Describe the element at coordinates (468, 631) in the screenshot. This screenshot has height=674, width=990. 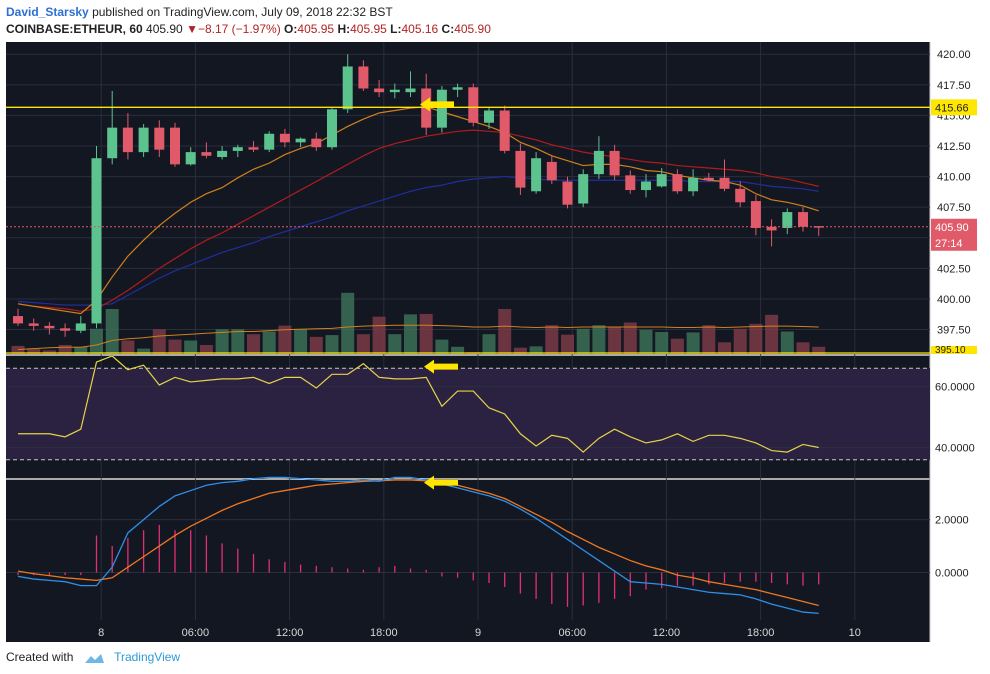
I see `time-axis-bg` at that location.